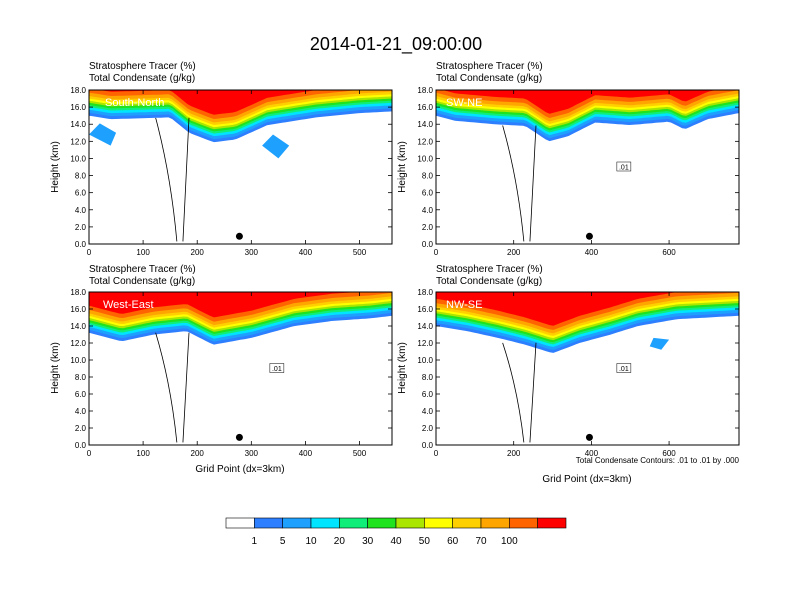  What do you see at coordinates (425, 541) in the screenshot?
I see `colorbar-label: 50` at bounding box center [425, 541].